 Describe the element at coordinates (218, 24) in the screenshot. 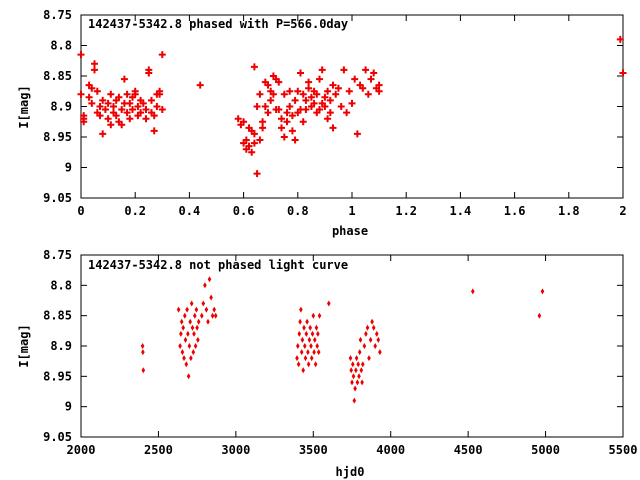

I see `chart-title: 142437-5342.8 phased with P=566.0day` at that location.